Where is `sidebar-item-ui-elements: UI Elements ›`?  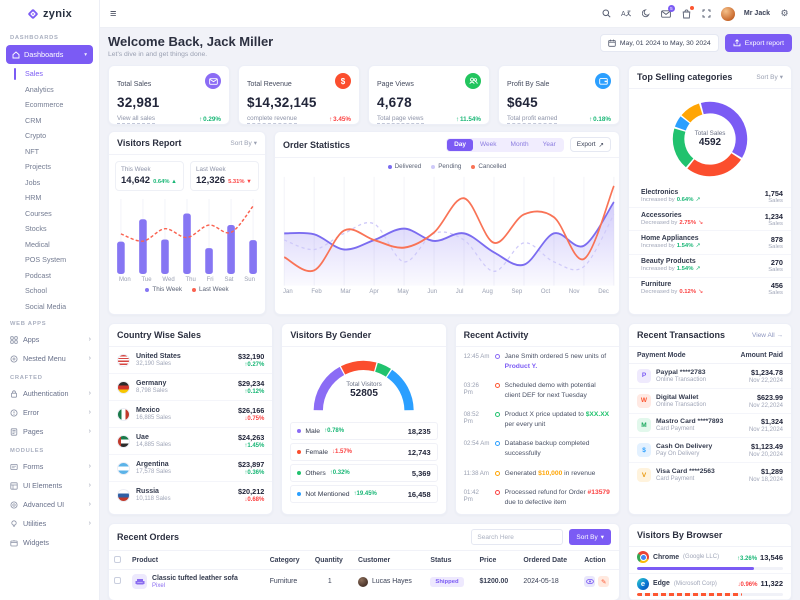 sidebar-item-ui-elements: UI Elements › is located at coordinates (49, 485).